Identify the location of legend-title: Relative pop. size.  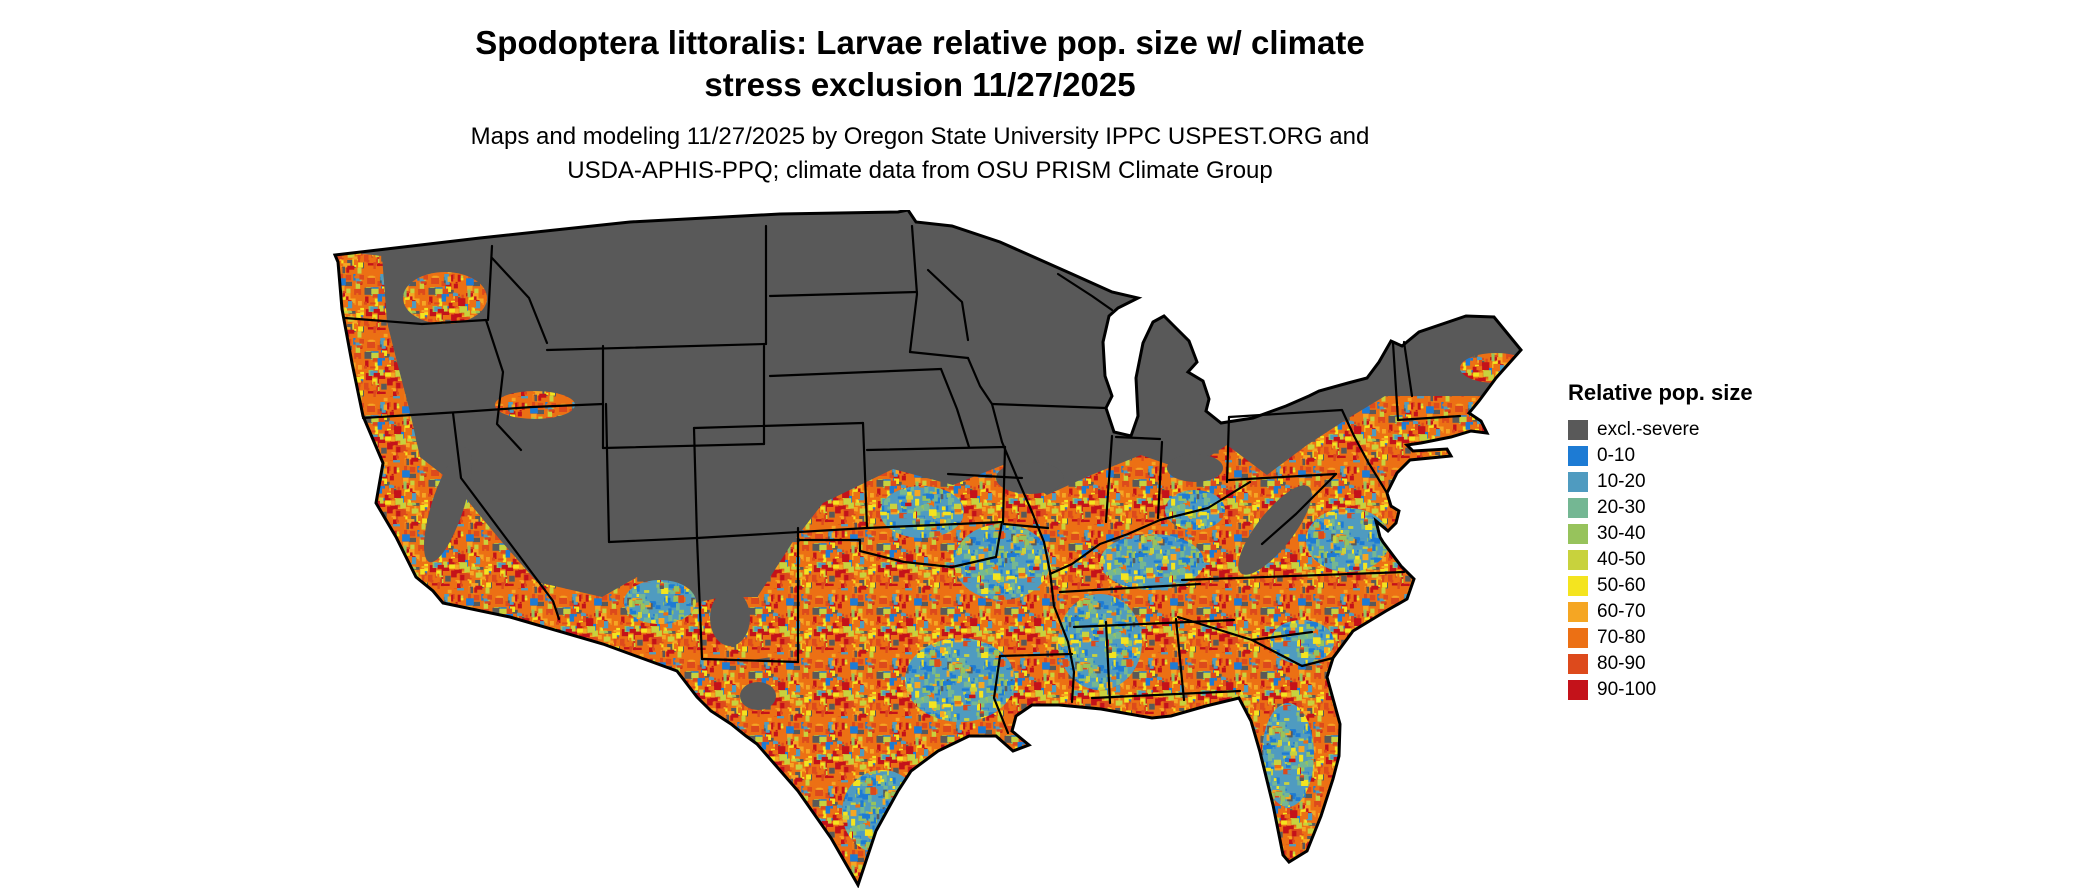
(1660, 392).